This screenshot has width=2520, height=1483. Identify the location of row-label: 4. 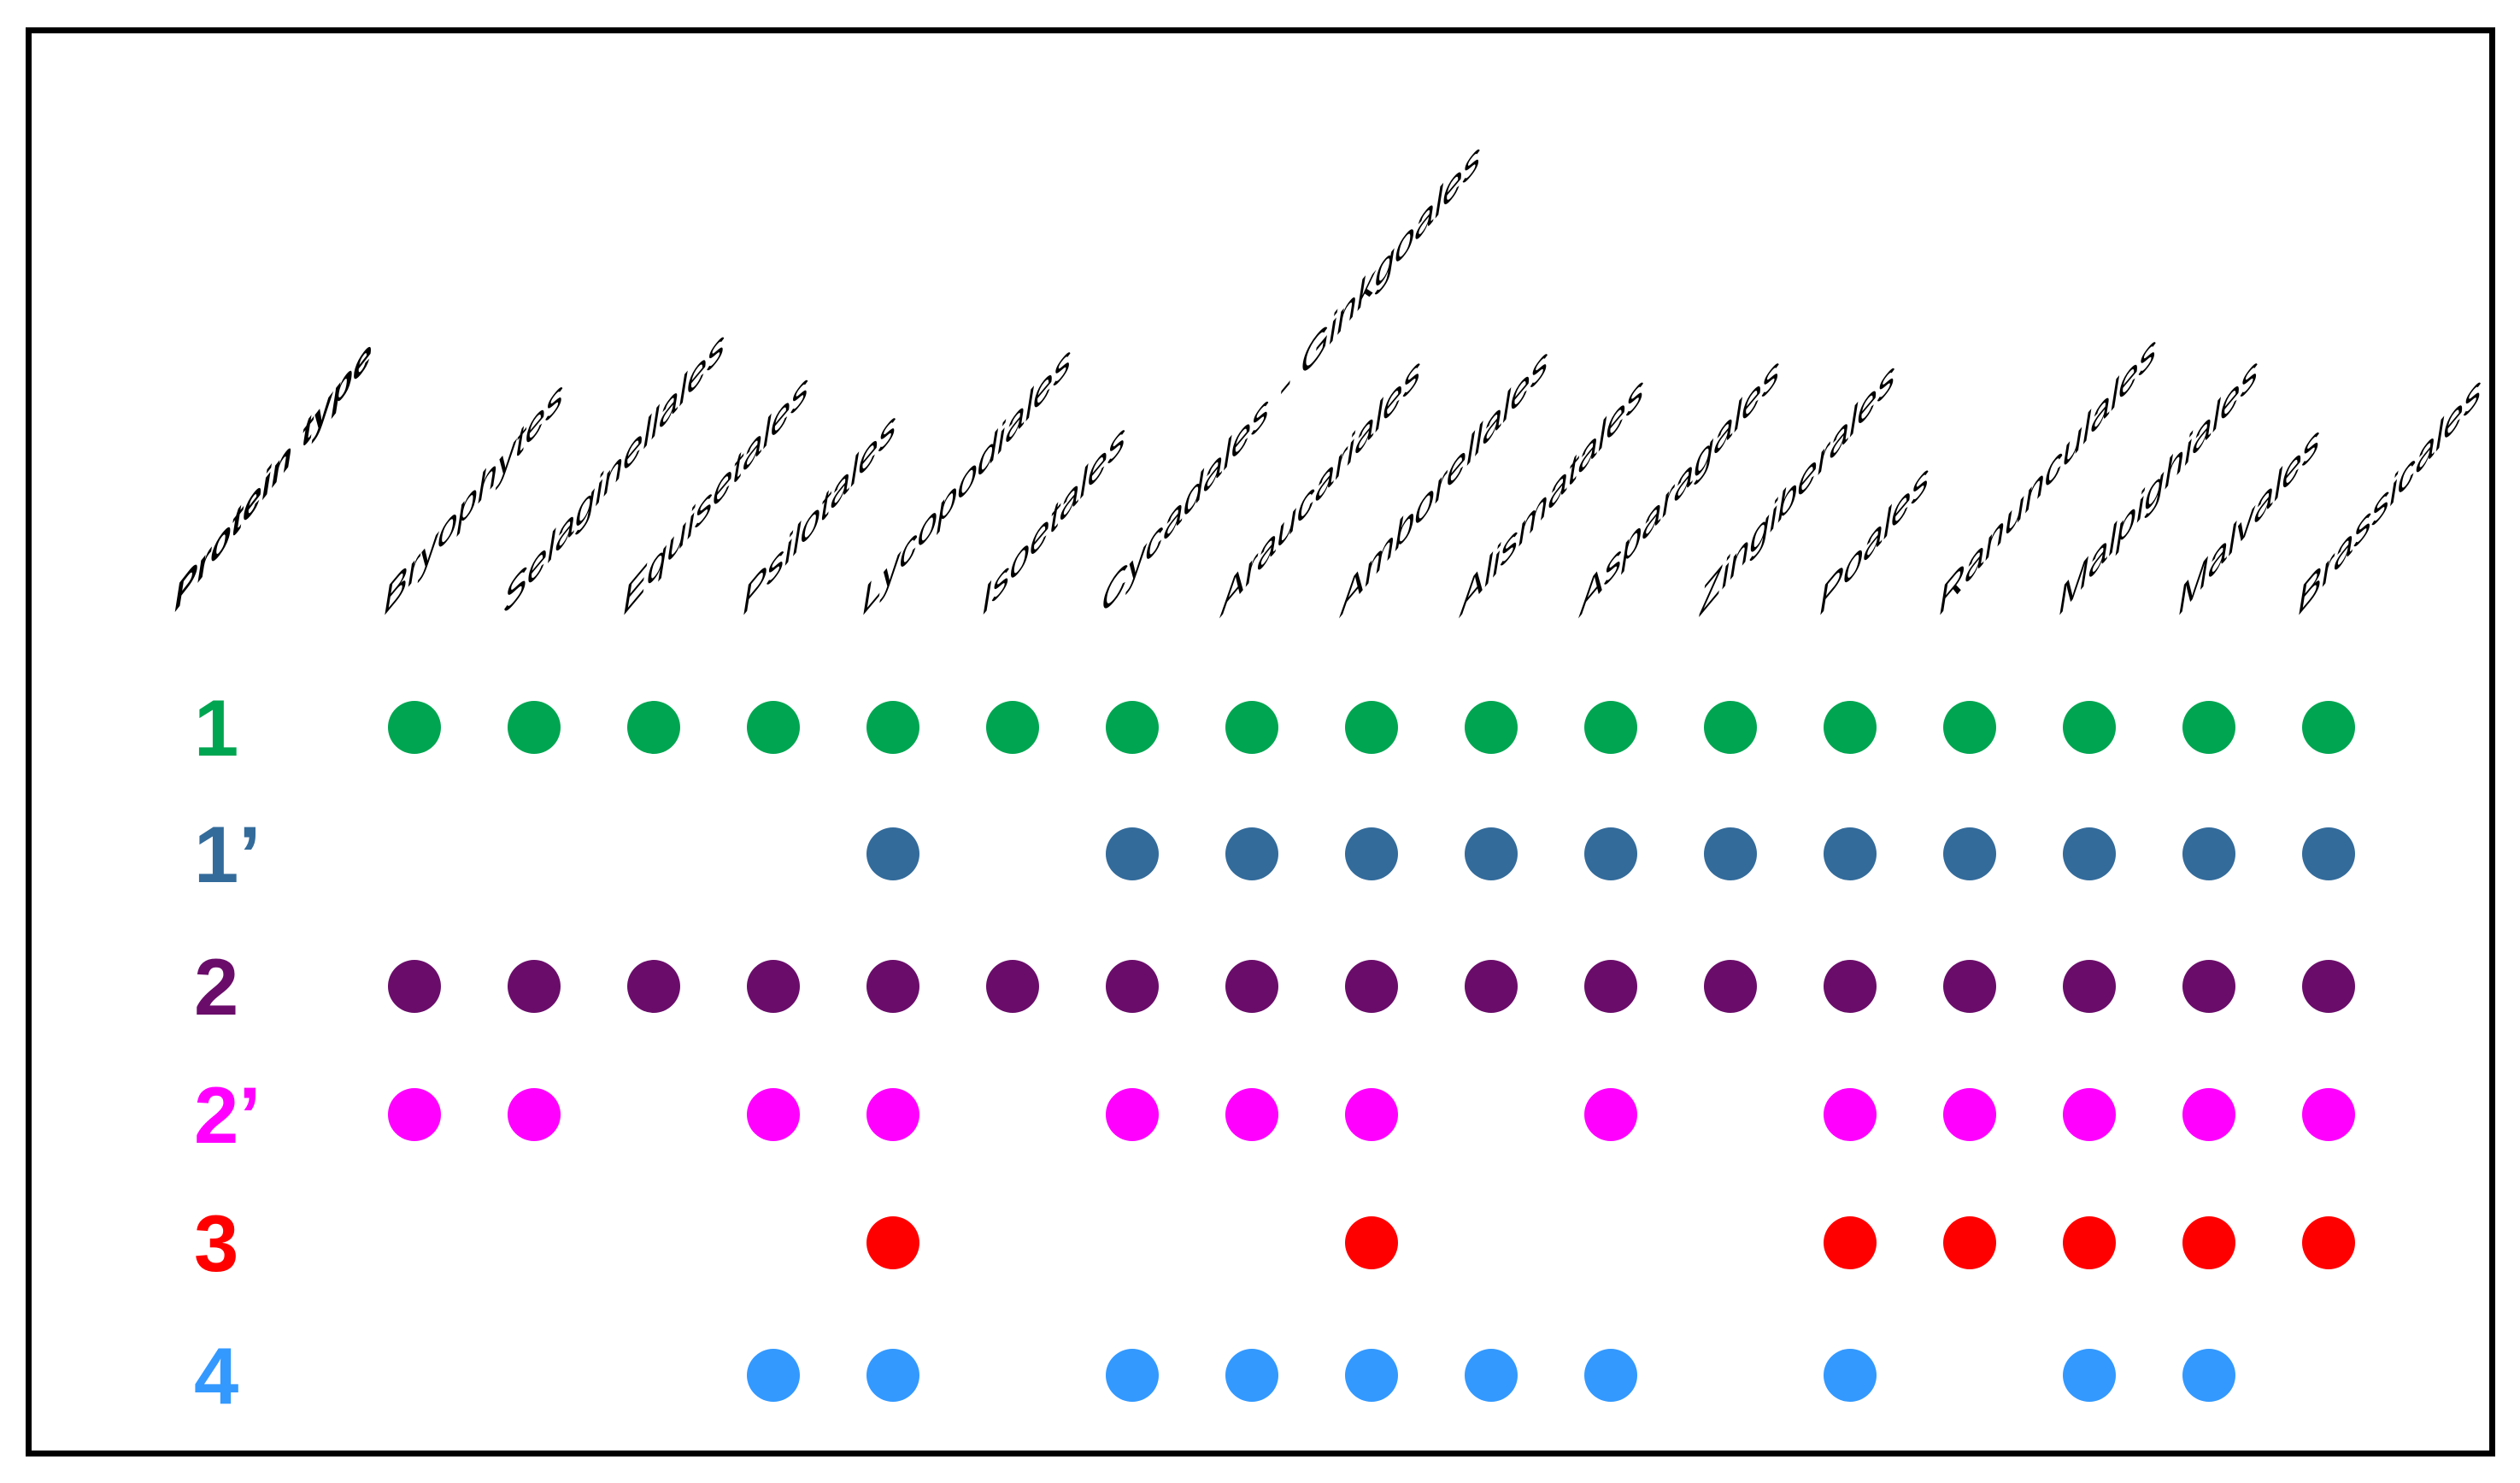
(216, 1376).